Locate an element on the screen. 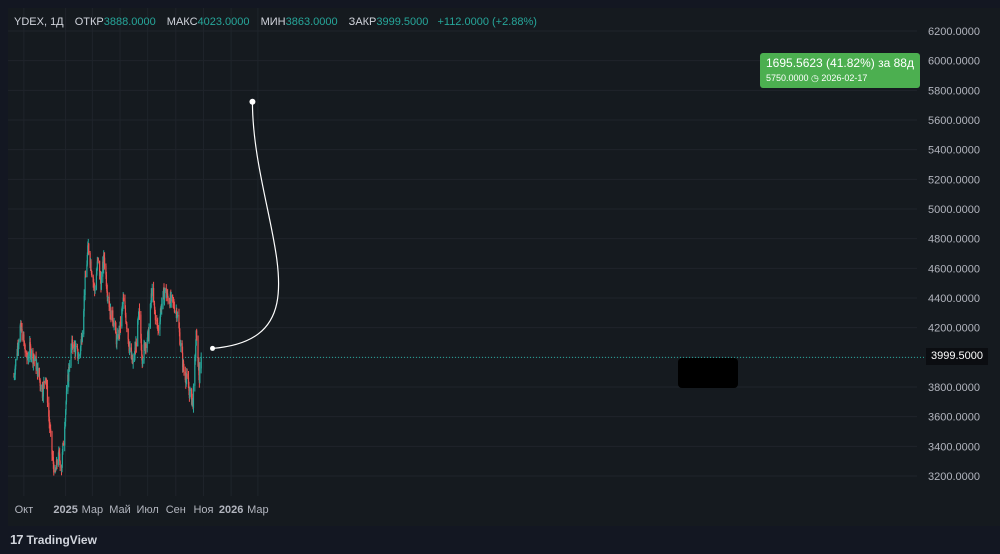 The image size is (1000, 554). x-tick-label: Сен is located at coordinates (176, 510).